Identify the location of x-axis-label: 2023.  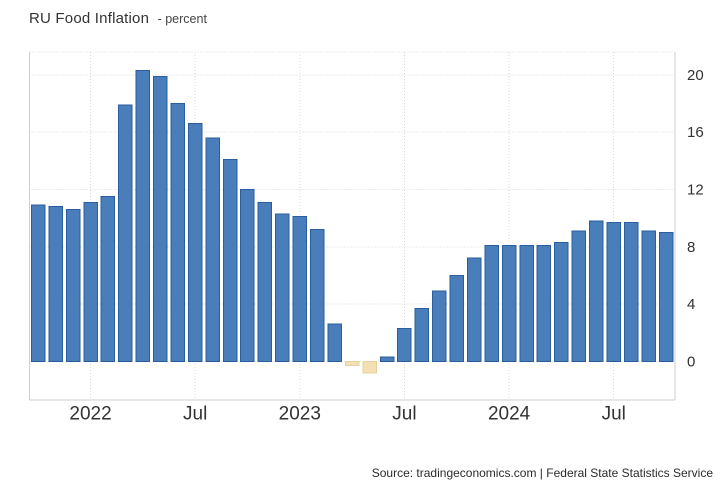
(300, 414).